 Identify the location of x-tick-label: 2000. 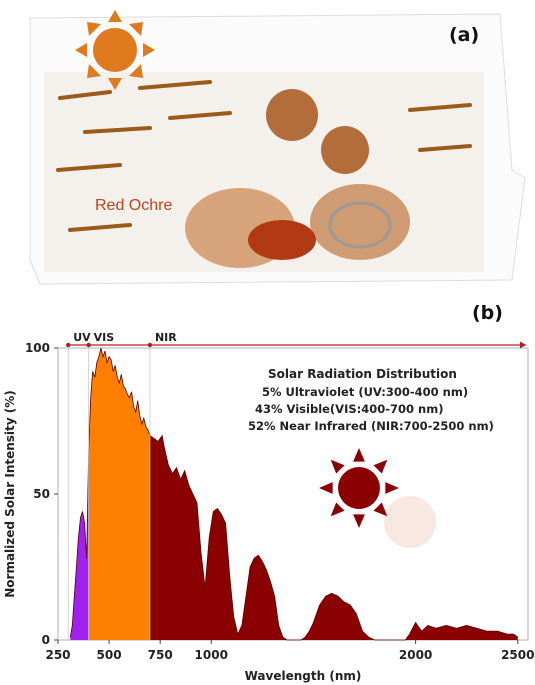
(415, 655).